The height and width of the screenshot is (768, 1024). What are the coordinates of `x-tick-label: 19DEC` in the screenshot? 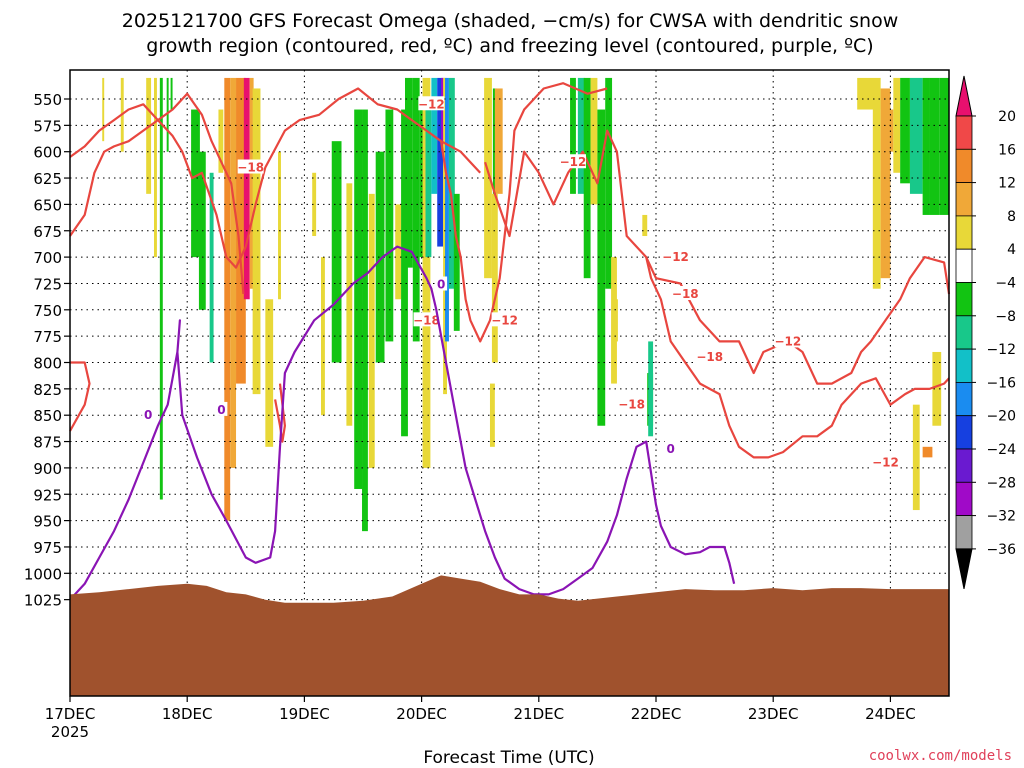 It's located at (304, 714).